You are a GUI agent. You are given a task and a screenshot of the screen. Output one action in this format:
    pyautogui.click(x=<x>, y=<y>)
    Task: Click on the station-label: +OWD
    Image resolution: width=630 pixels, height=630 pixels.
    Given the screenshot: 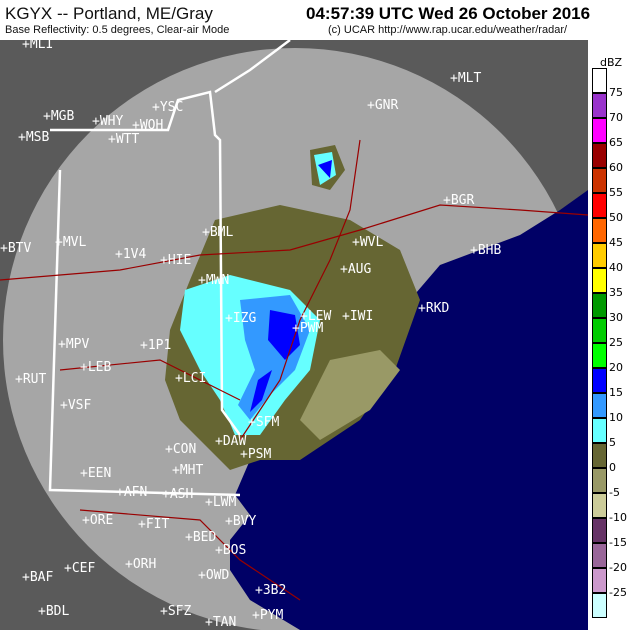 What is the action you would take?
    pyautogui.click(x=213, y=575)
    